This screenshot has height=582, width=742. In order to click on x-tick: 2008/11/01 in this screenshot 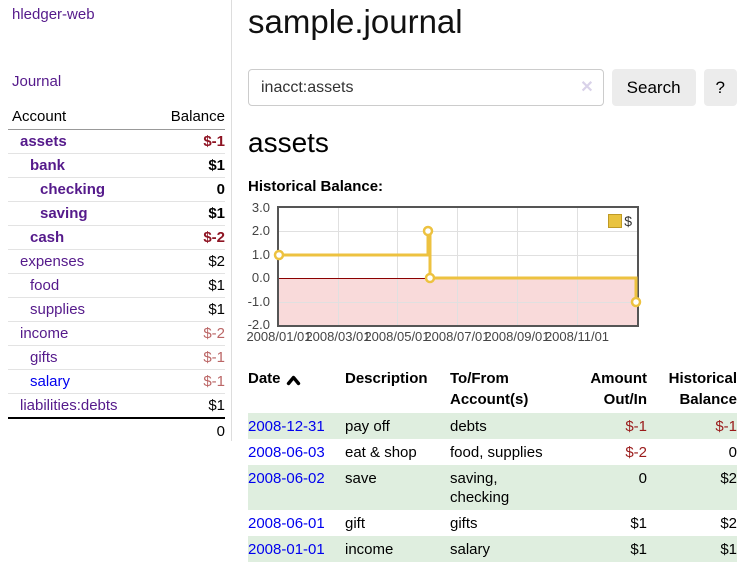, I will do `click(577, 336)`.